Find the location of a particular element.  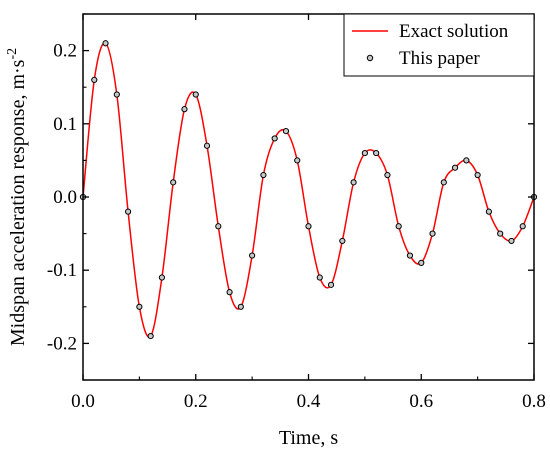

legend-box is located at coordinates (439, 45).